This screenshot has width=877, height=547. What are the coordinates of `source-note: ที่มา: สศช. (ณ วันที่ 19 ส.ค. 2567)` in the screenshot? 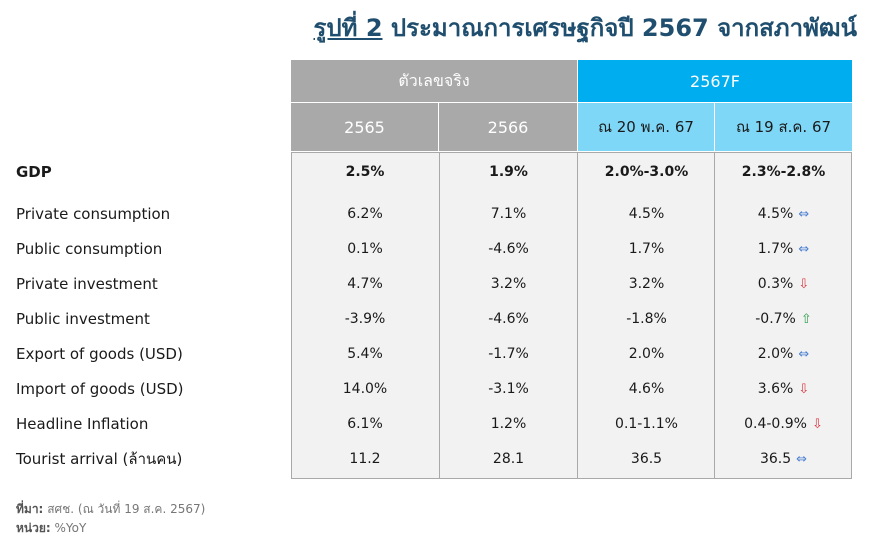 It's located at (110, 509).